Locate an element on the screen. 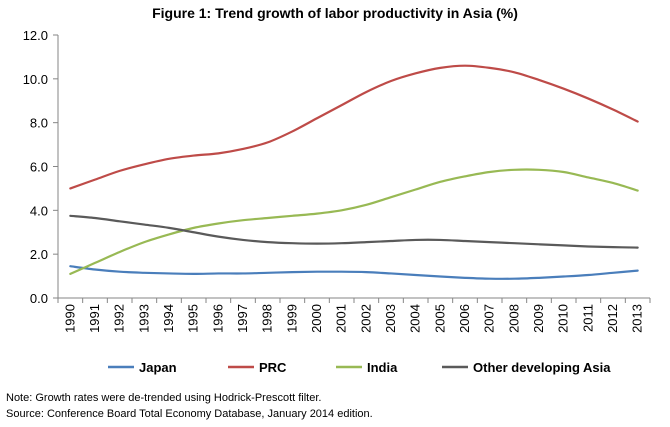  x-tick-label: 1996 is located at coordinates (217, 318).